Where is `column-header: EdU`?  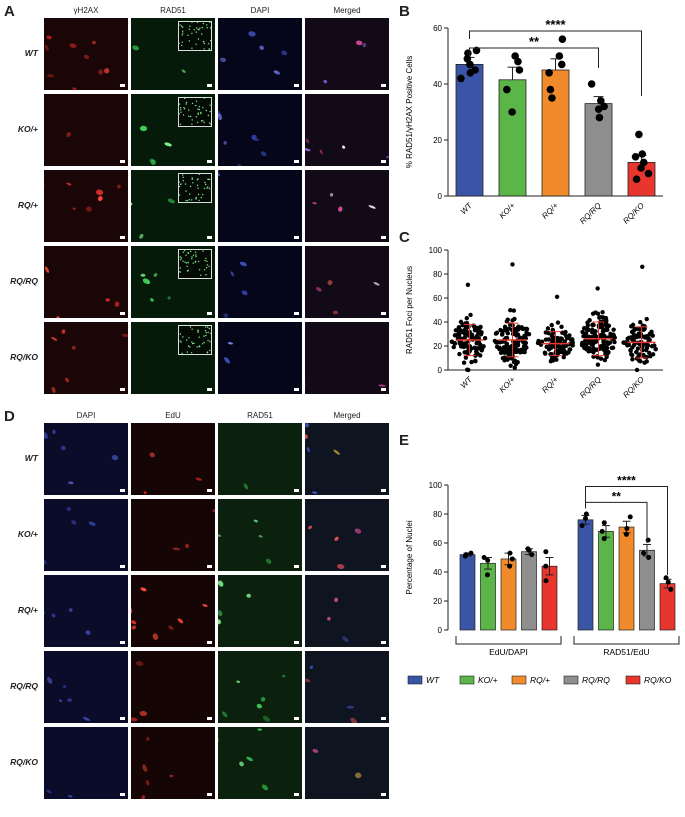 column-header: EdU is located at coordinates (173, 415).